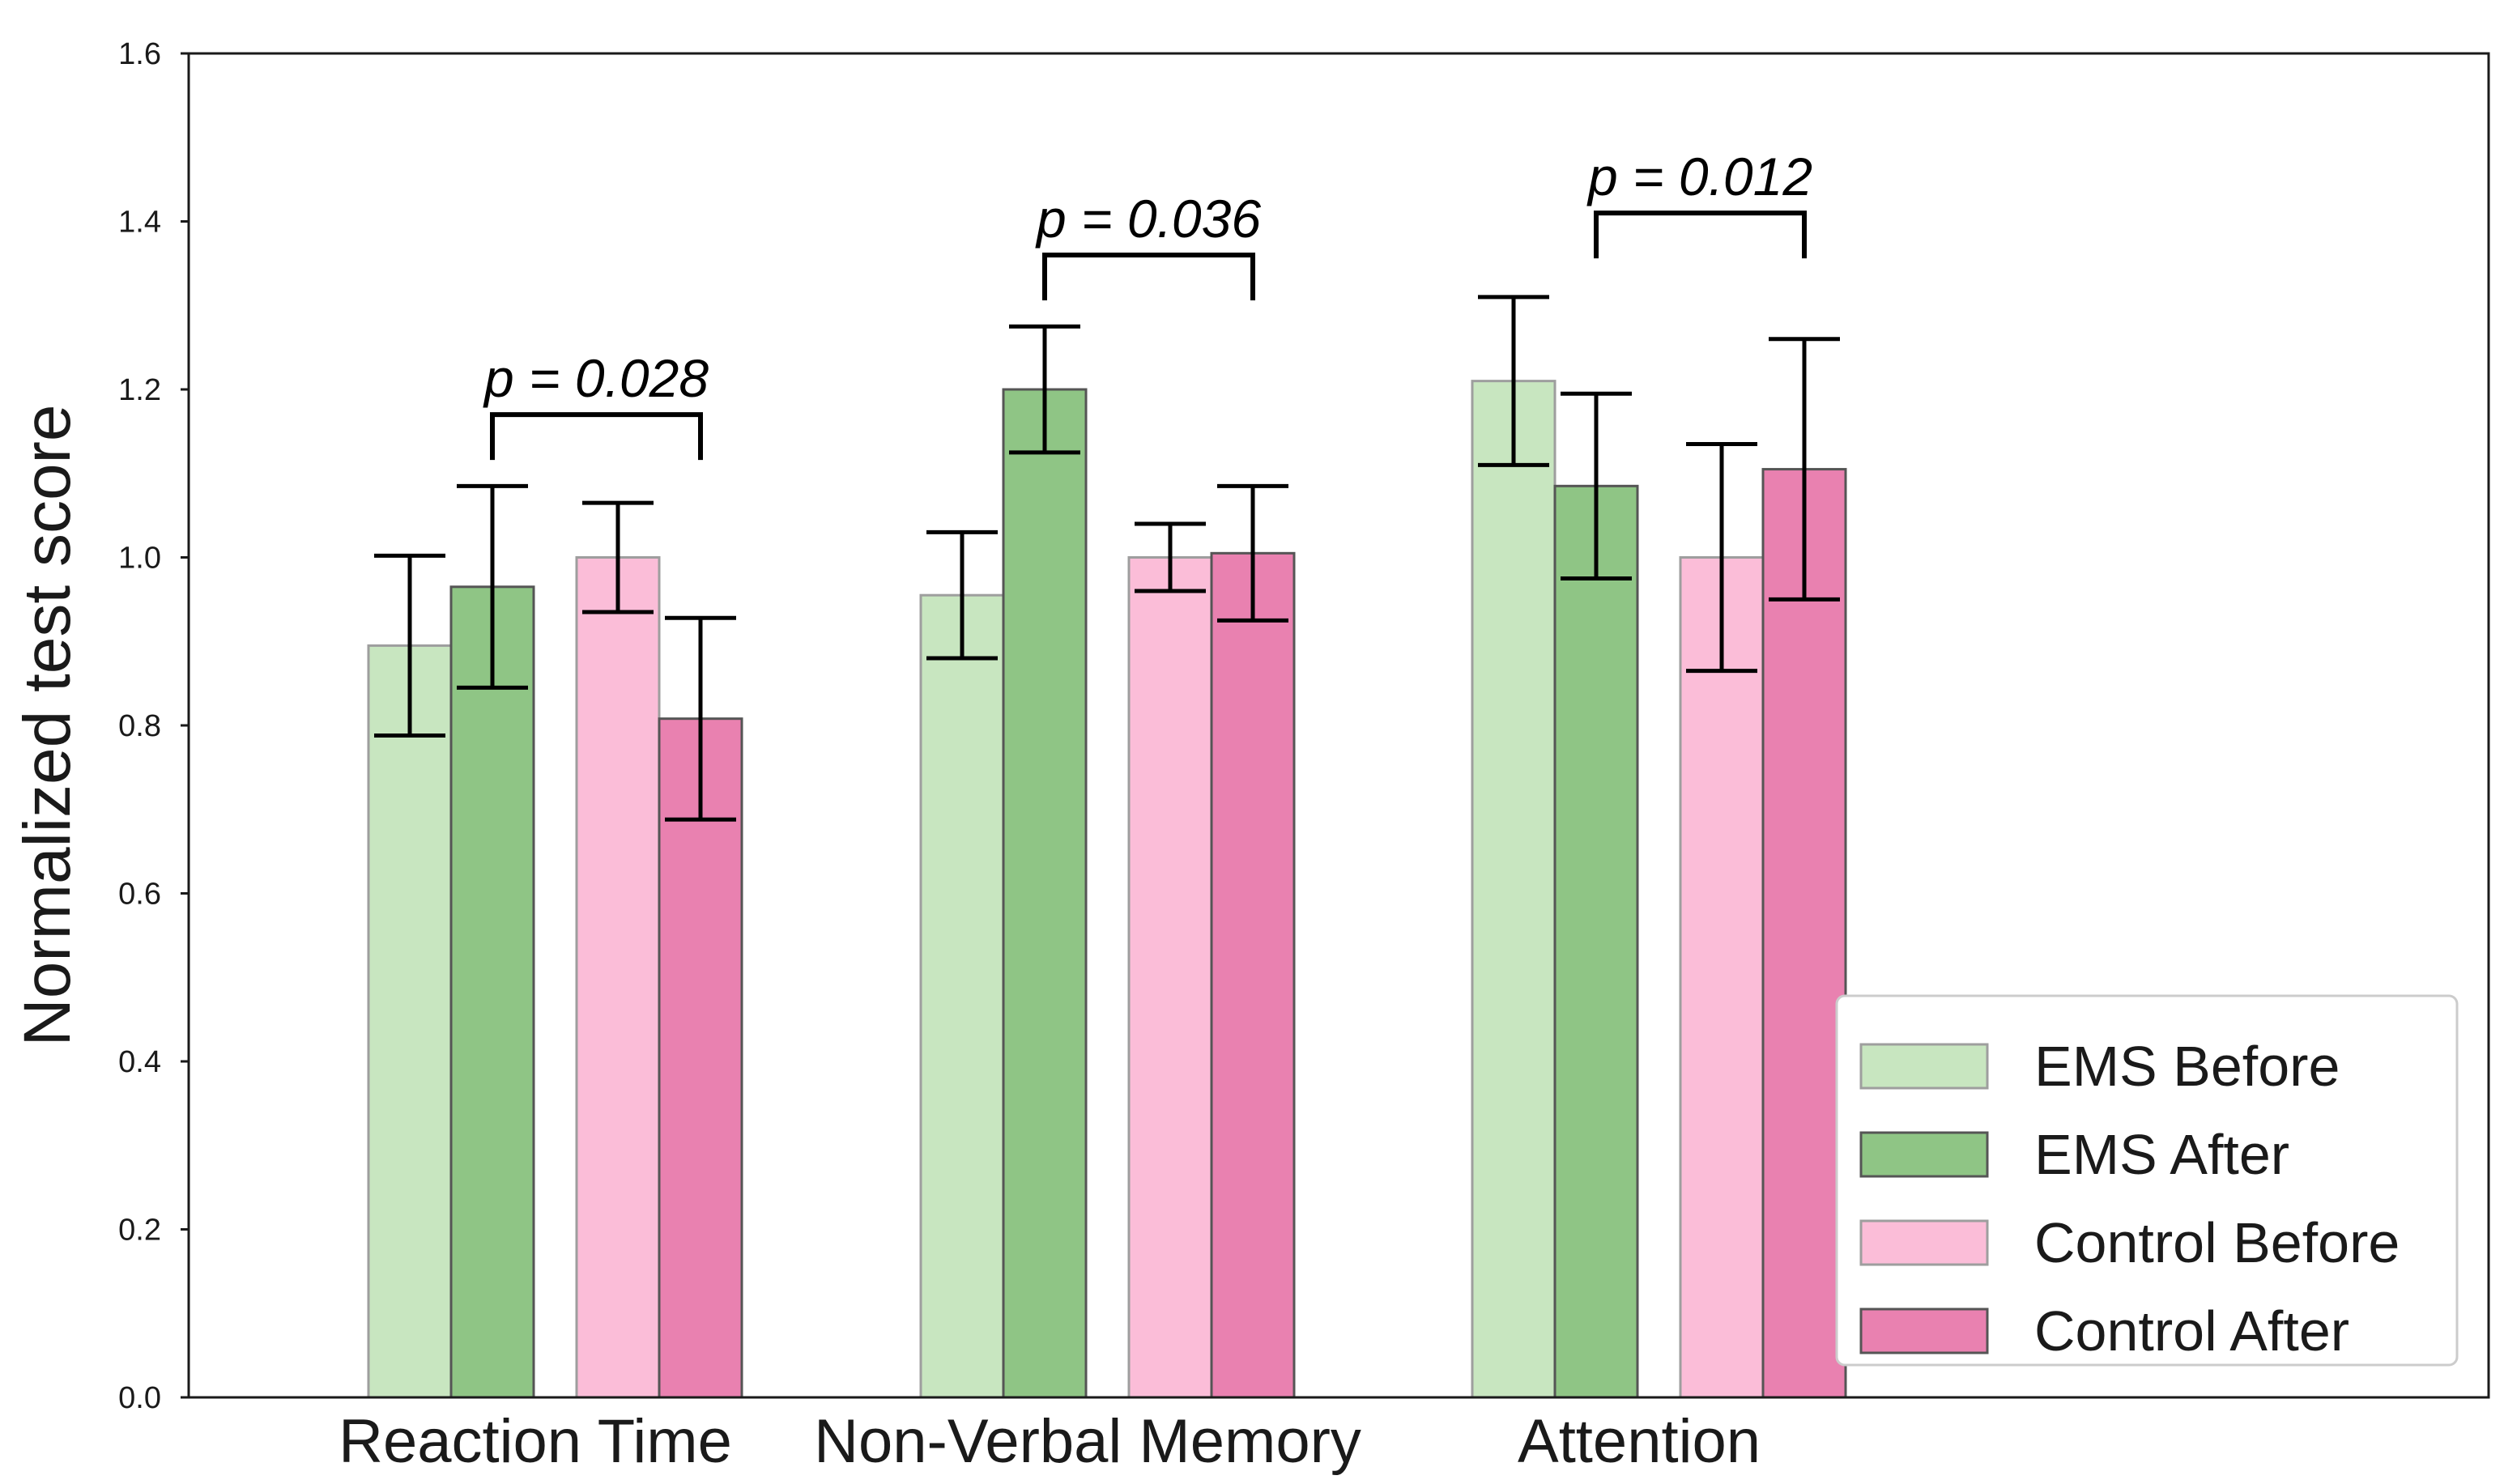 Image resolution: width=2504 pixels, height=1484 pixels. I want to click on y-tick-label: 1.6, so click(139, 54).